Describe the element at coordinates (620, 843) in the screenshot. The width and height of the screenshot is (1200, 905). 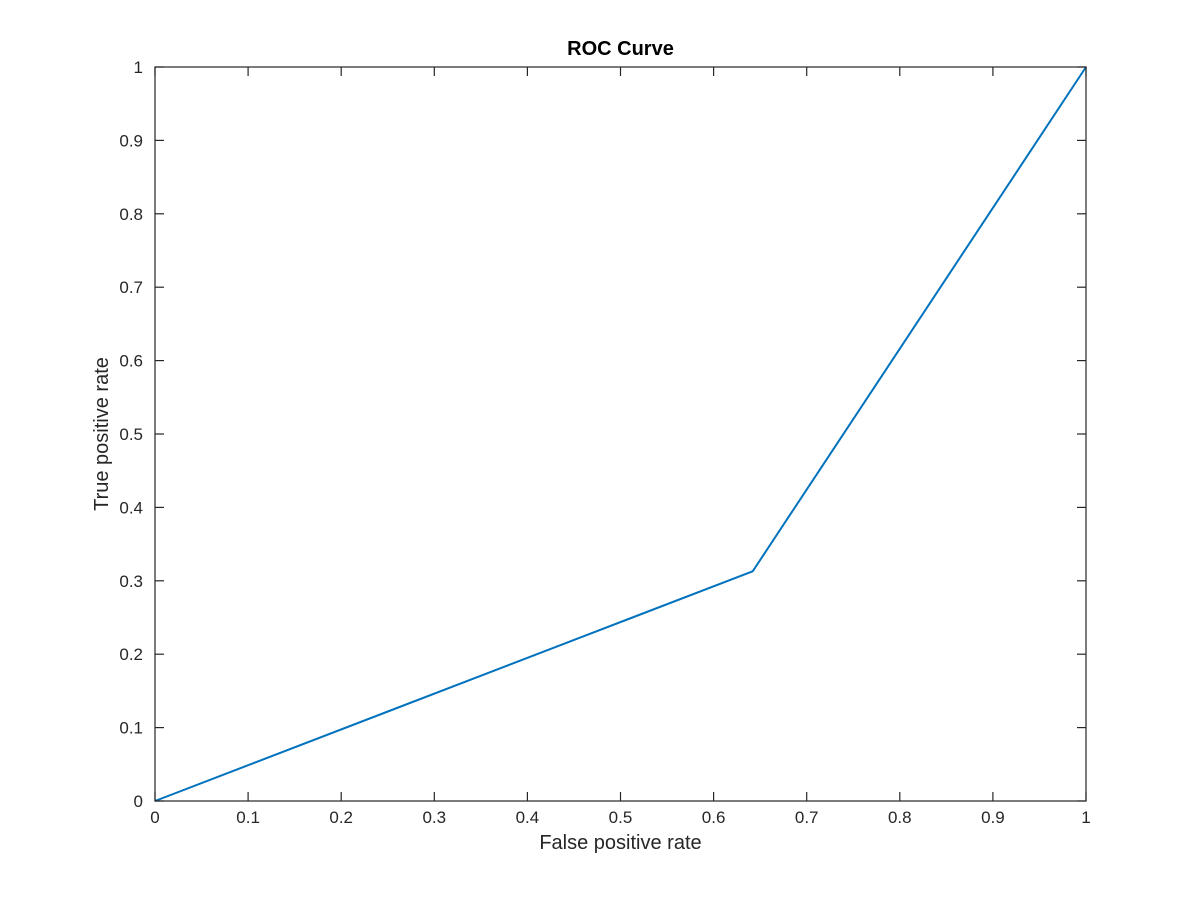
I see `x-axis-label: False positive rate` at that location.